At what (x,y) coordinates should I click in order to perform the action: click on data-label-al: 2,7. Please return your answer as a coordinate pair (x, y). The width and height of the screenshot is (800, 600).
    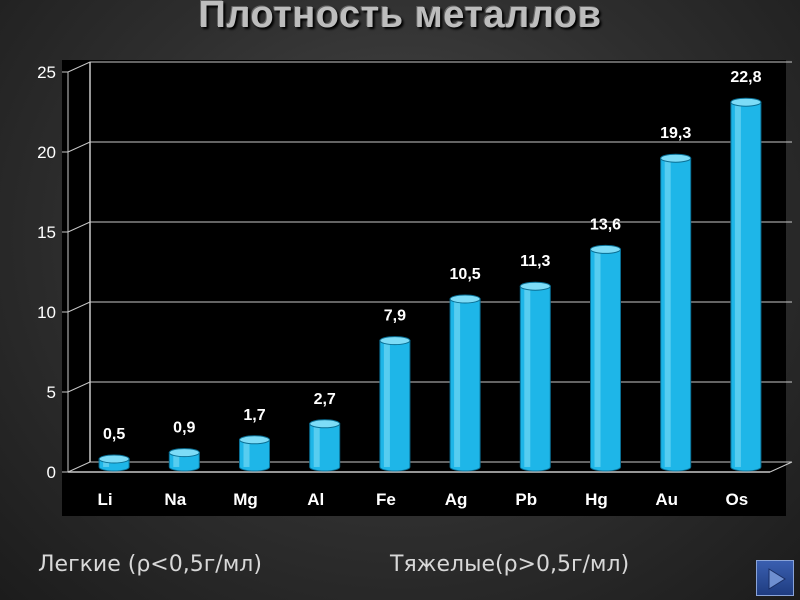
    Looking at the image, I should click on (325, 399).